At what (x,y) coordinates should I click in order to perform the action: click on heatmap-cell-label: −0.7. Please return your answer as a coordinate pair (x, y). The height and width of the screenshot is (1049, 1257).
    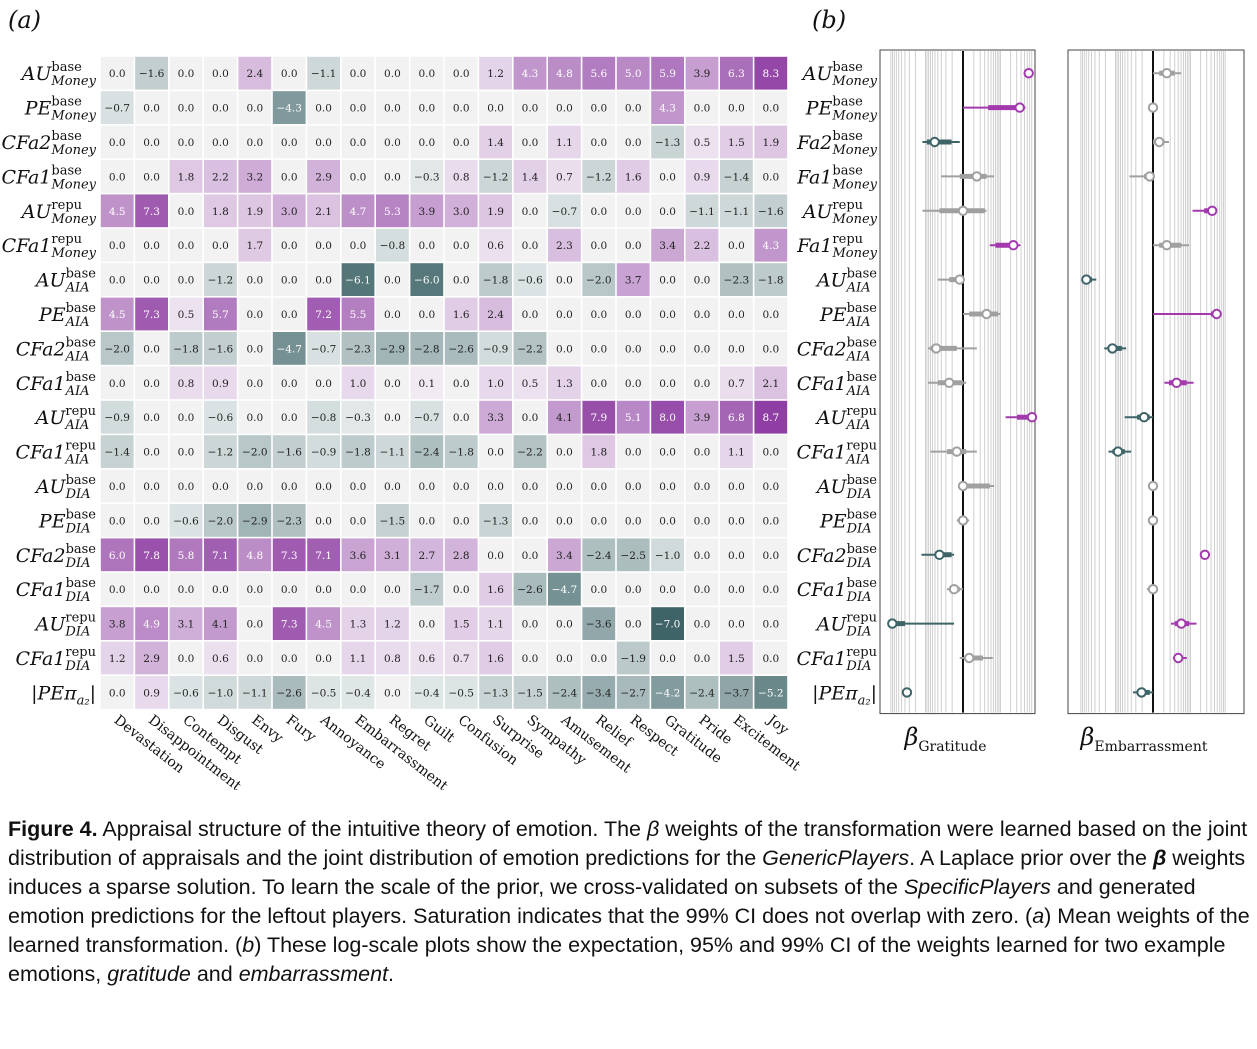
    Looking at the image, I should click on (117, 109).